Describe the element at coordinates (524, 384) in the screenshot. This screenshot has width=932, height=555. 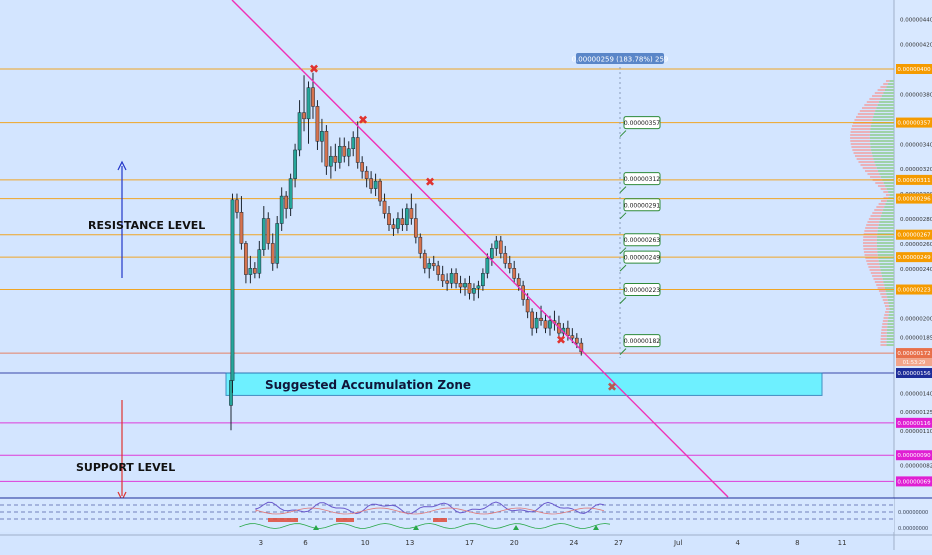
I see `zone-box` at that location.